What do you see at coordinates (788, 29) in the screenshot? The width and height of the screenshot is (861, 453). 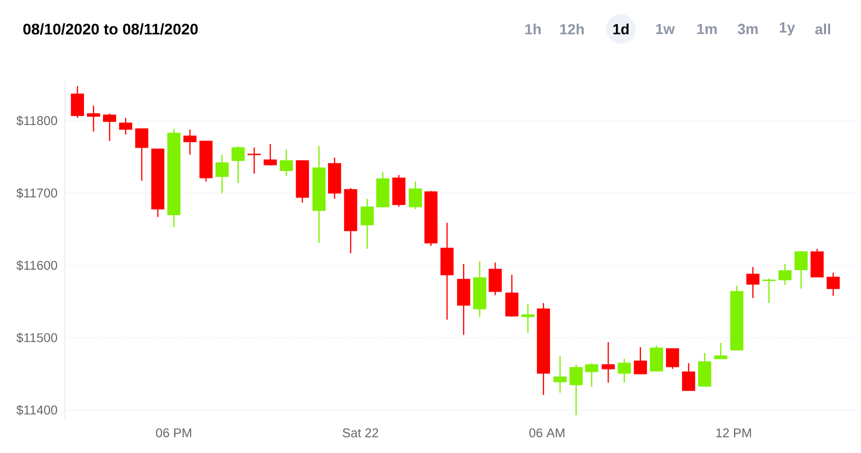 I see `text: 1y` at bounding box center [788, 29].